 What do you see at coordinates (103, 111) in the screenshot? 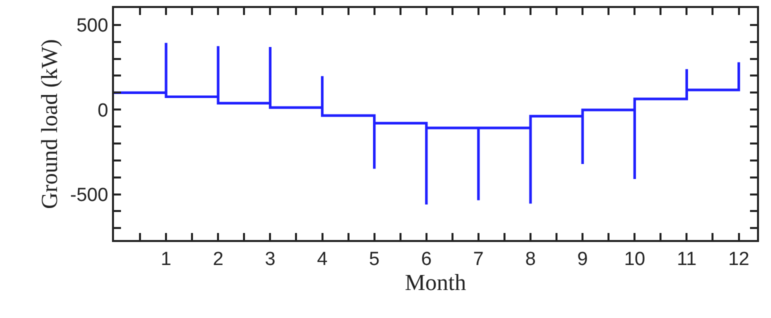
I see `y-tick-label: 0` at bounding box center [103, 111].